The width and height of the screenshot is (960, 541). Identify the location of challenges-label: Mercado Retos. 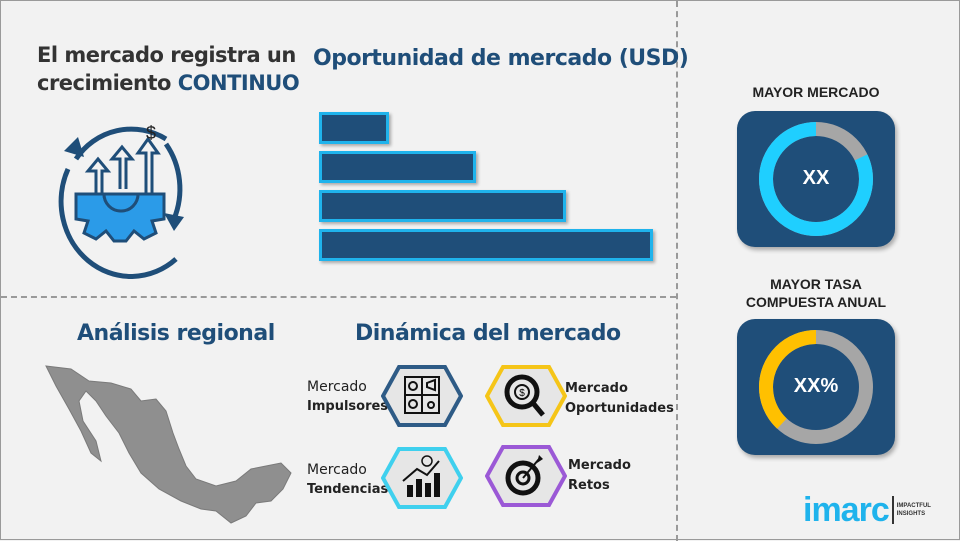
(599, 475).